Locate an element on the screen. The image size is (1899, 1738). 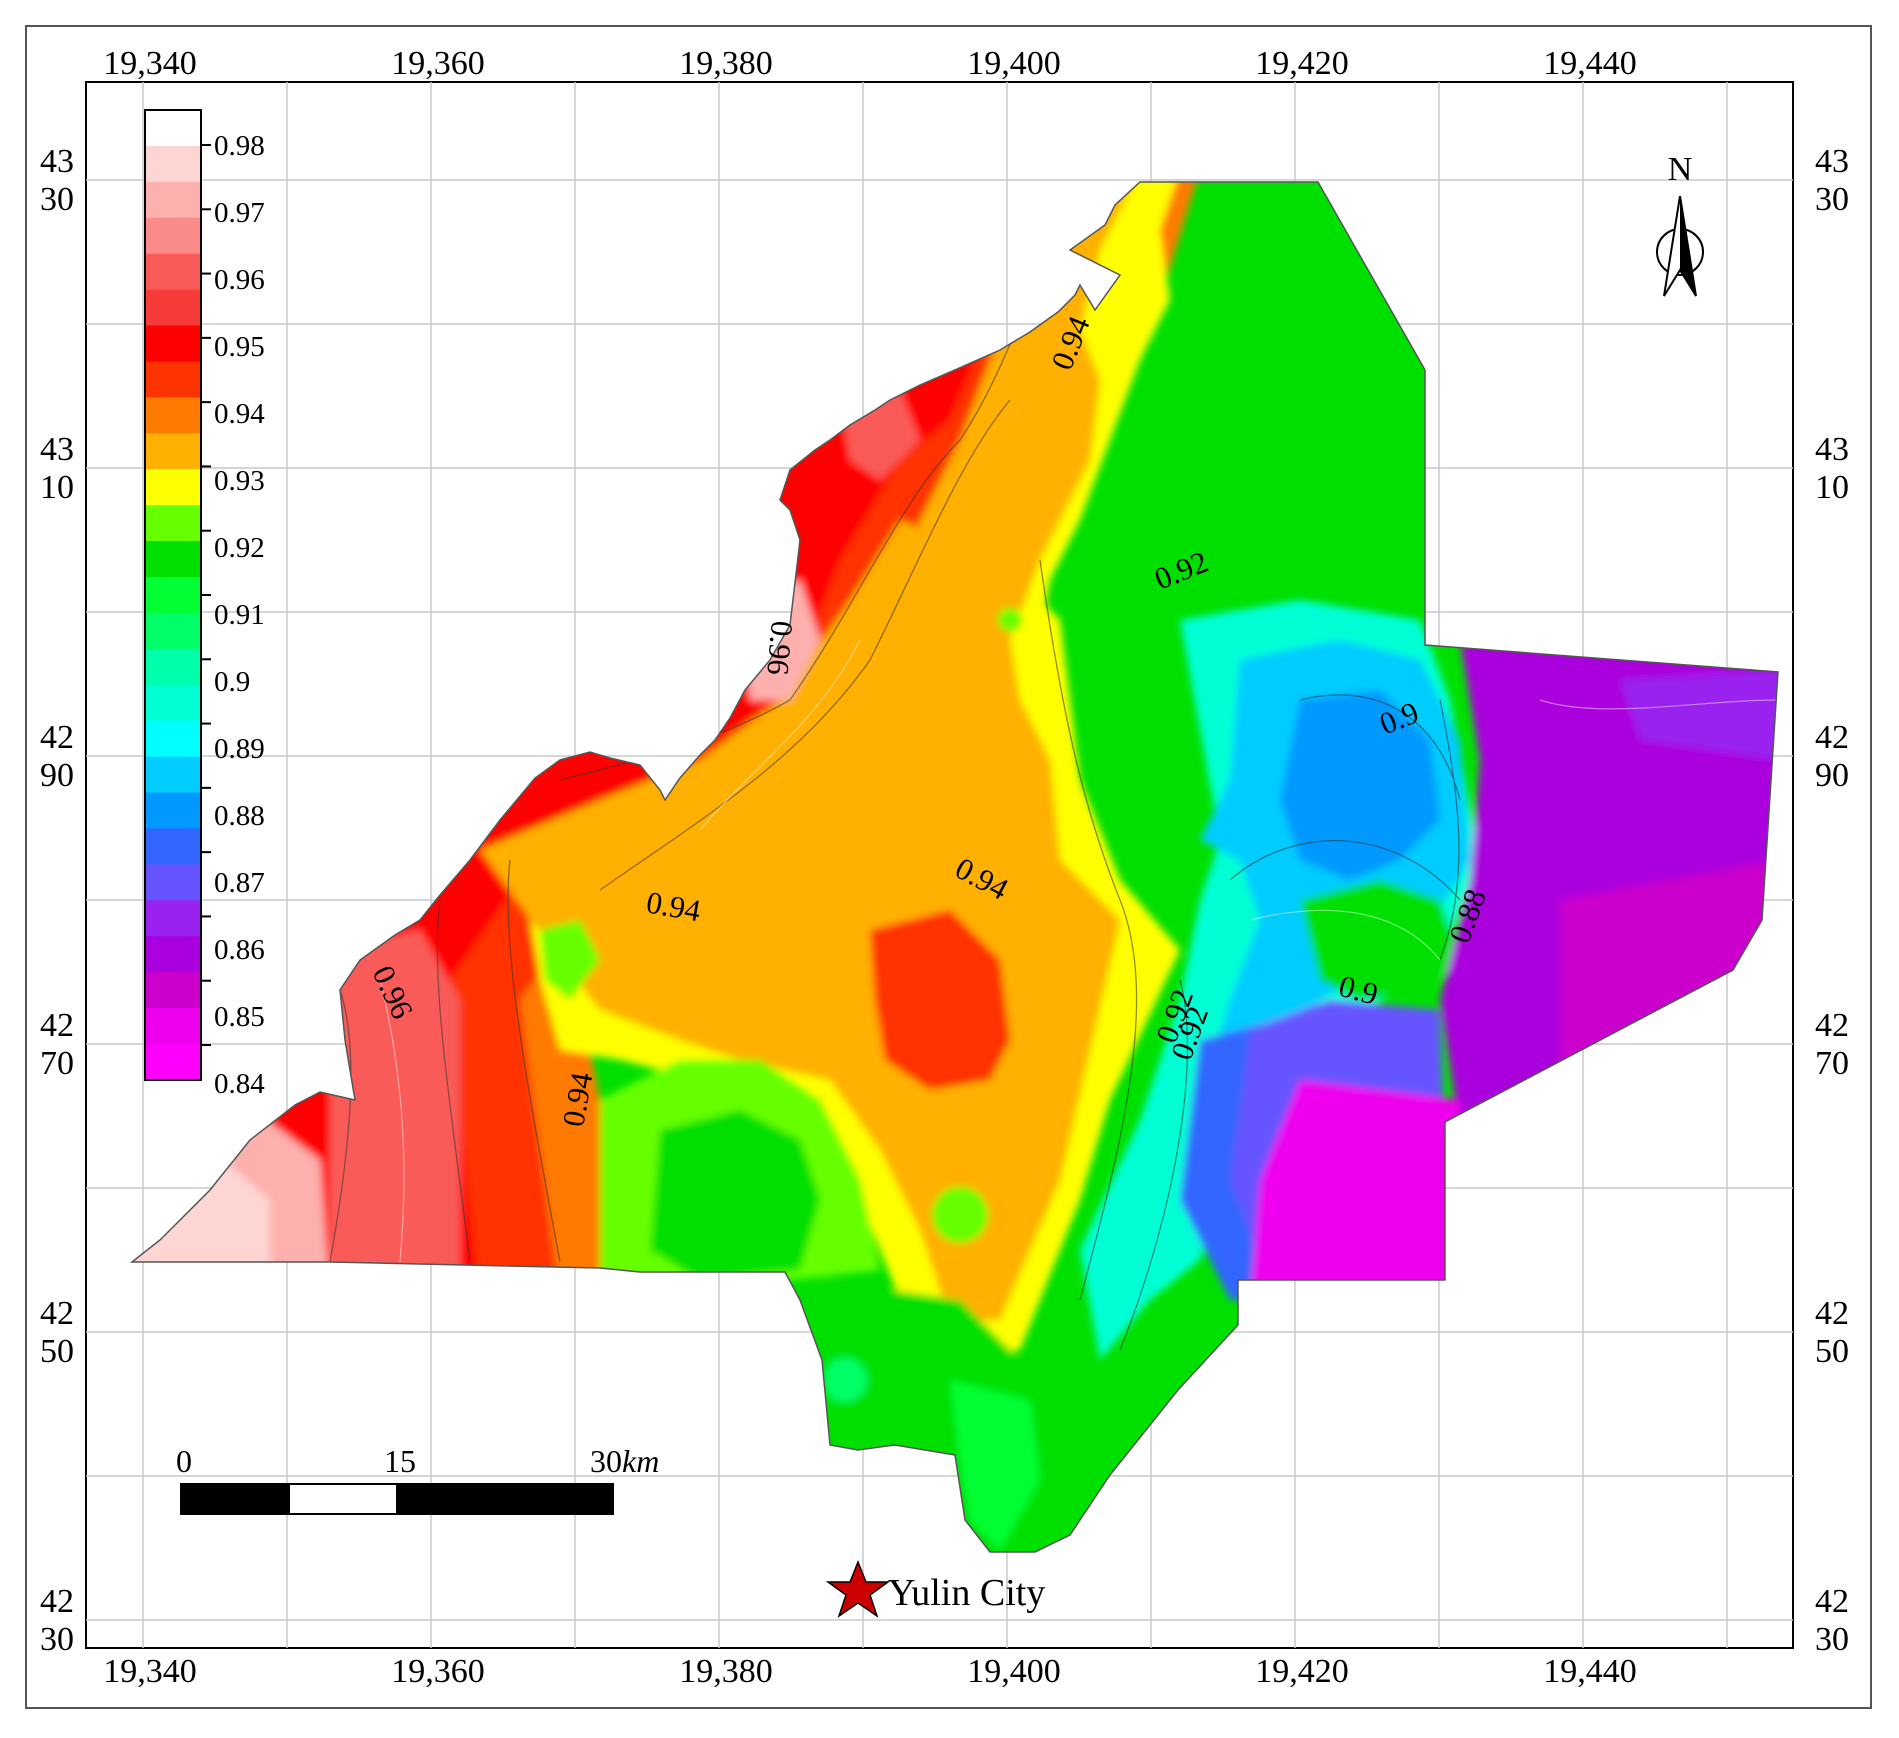
legend-label: 0.96 is located at coordinates (239, 280).